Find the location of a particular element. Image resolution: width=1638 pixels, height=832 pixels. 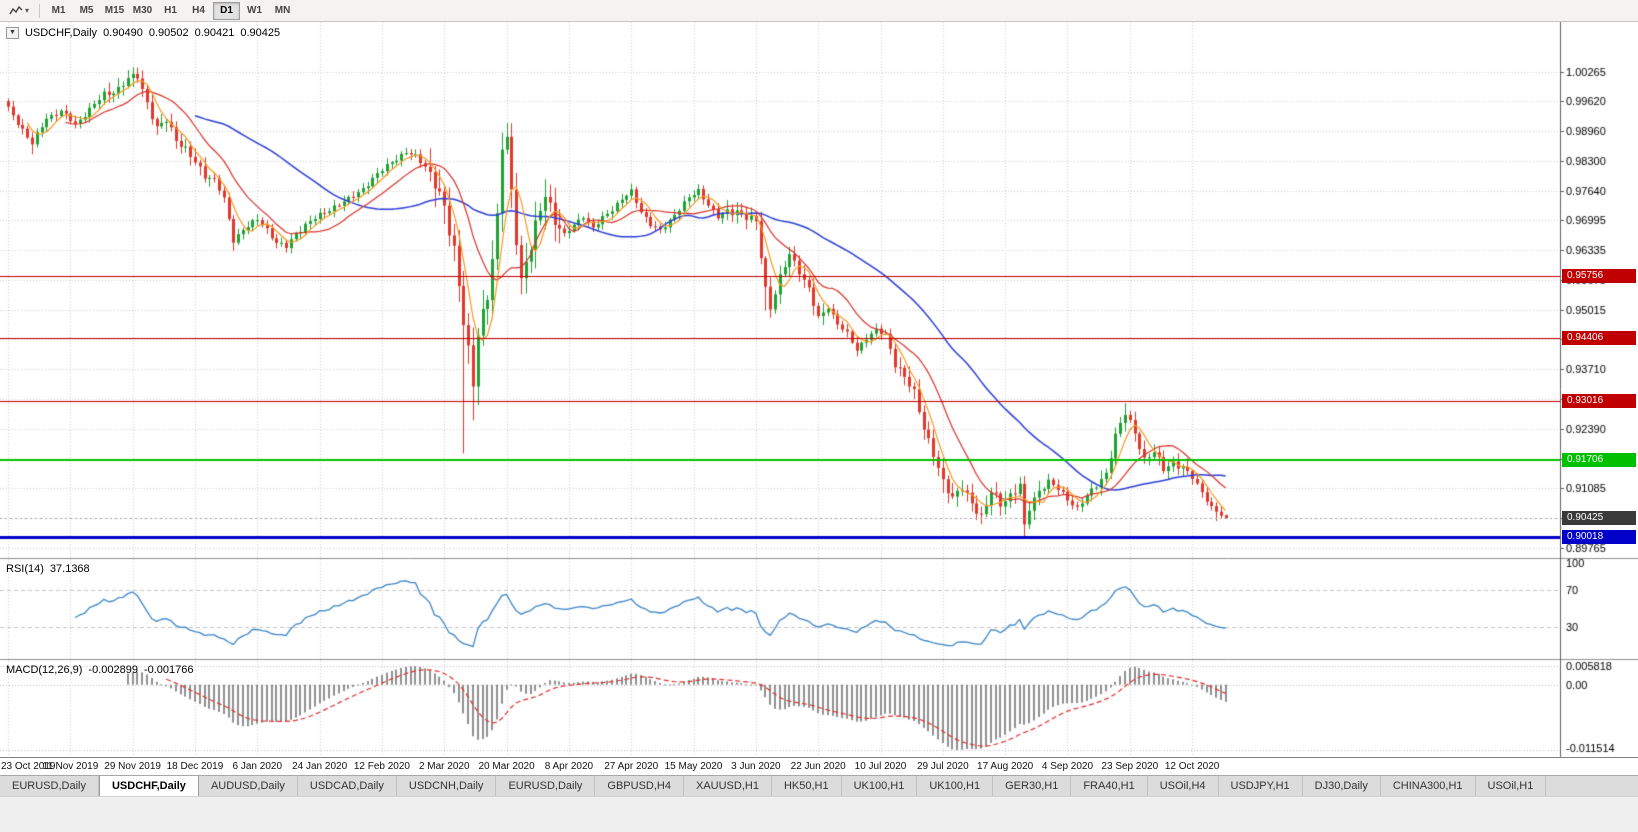

date-axis-label: 3 Jun 2020 is located at coordinates (756, 766).